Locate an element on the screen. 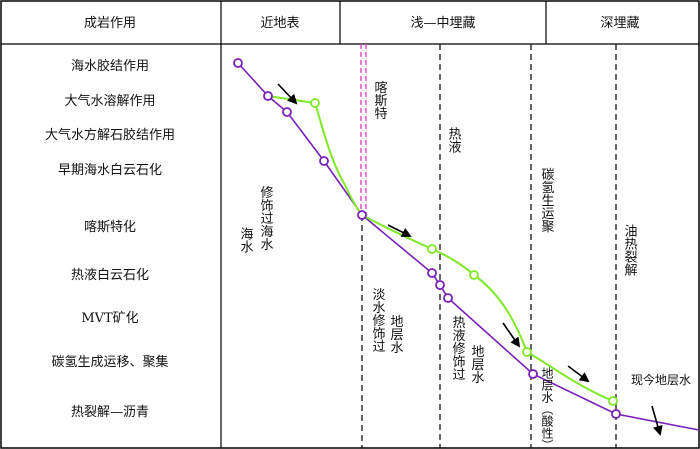 This screenshot has width=700, height=449. process-label: 热裂解—沥青 is located at coordinates (110, 412).